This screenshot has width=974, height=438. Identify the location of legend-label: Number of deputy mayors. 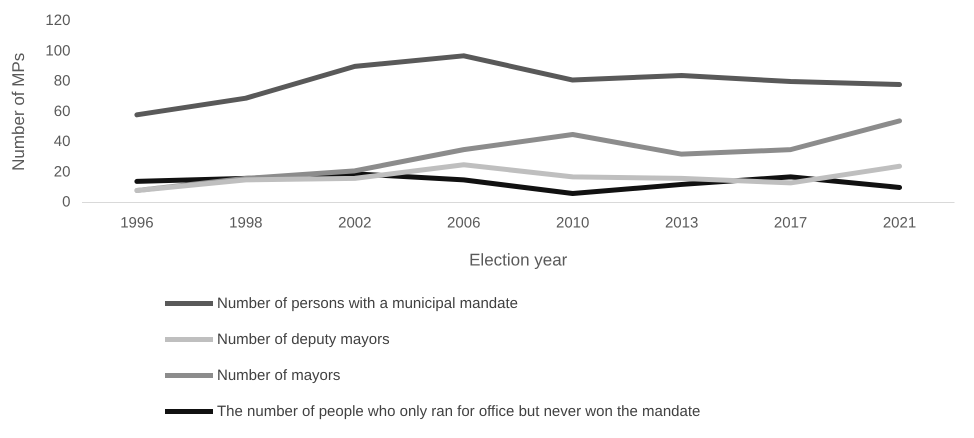
(303, 339).